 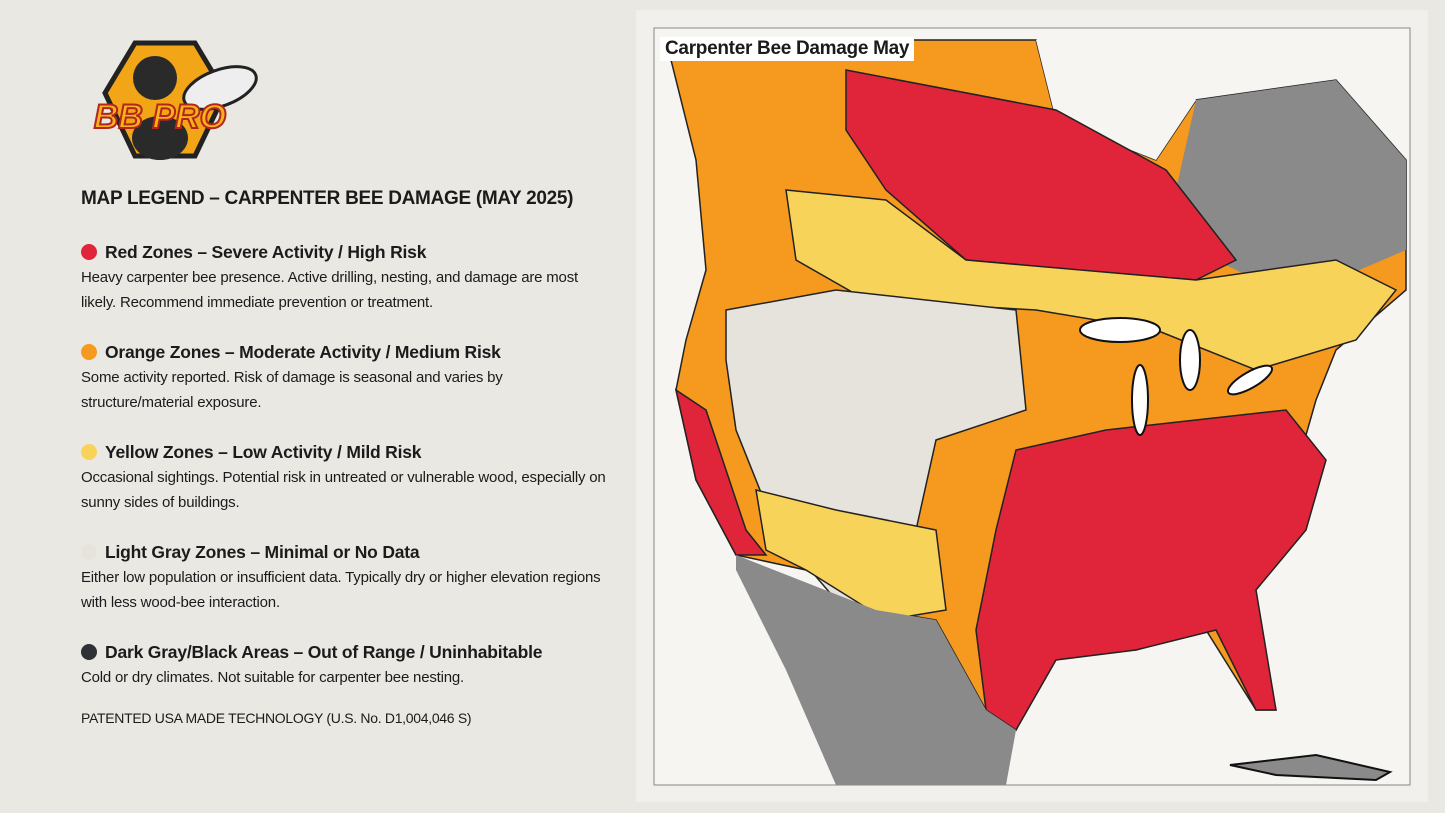 I want to click on logo-text: BB PRO, so click(x=160, y=117).